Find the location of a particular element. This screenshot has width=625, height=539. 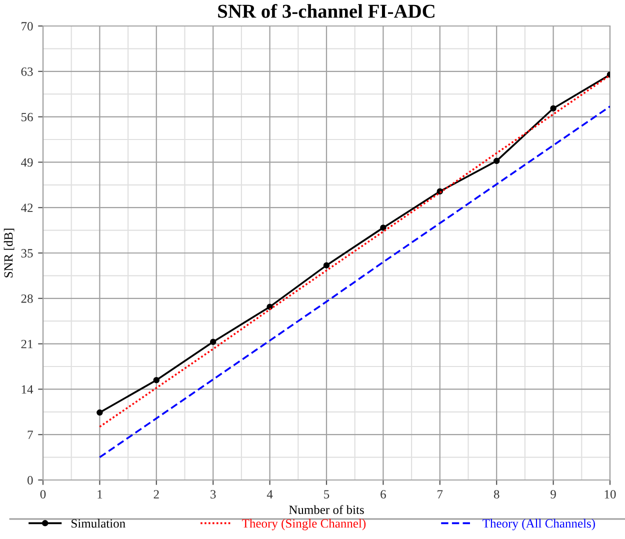

y-tick-label: 63 is located at coordinates (27, 71).